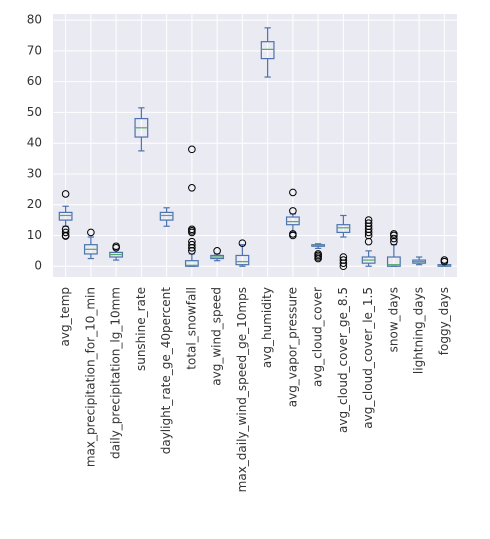 This screenshot has width=490, height=539. What do you see at coordinates (343, 360) in the screenshot?
I see `x-tick-label: avg_cloud_cover_ge_8.5` at bounding box center [343, 360].